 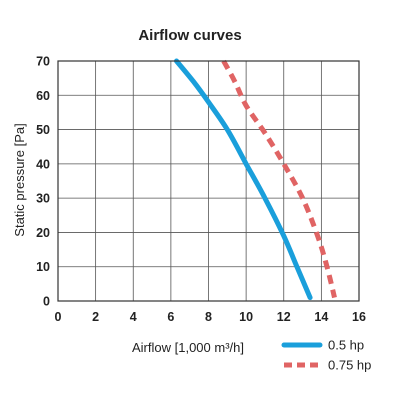 I want to click on y-tick-label: 20, so click(x=43, y=233).